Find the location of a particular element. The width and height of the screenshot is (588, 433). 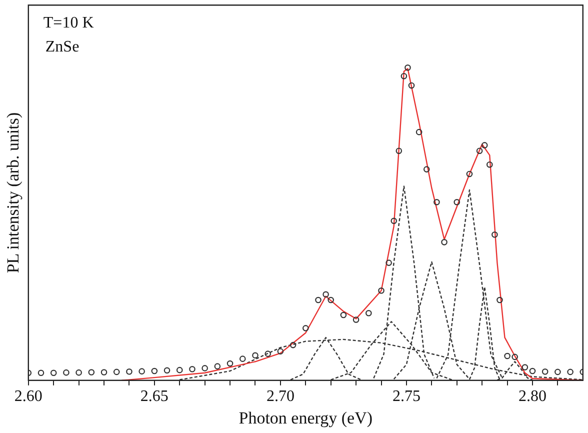

x-tick-label: 2.65 is located at coordinates (154, 397).